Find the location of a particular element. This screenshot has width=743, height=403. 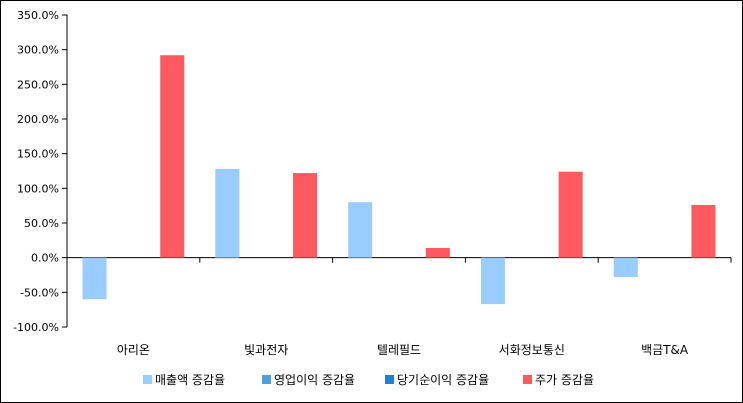

y-tick-label: 200.0% is located at coordinates (38, 119).